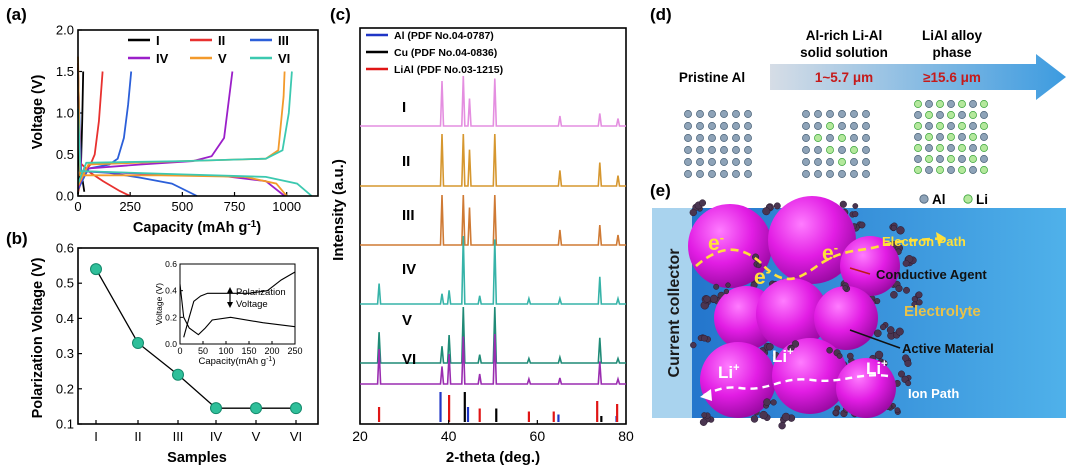 Image resolution: width=1080 pixels, height=472 pixels. I want to click on ion-path-line, so click(795, 386).